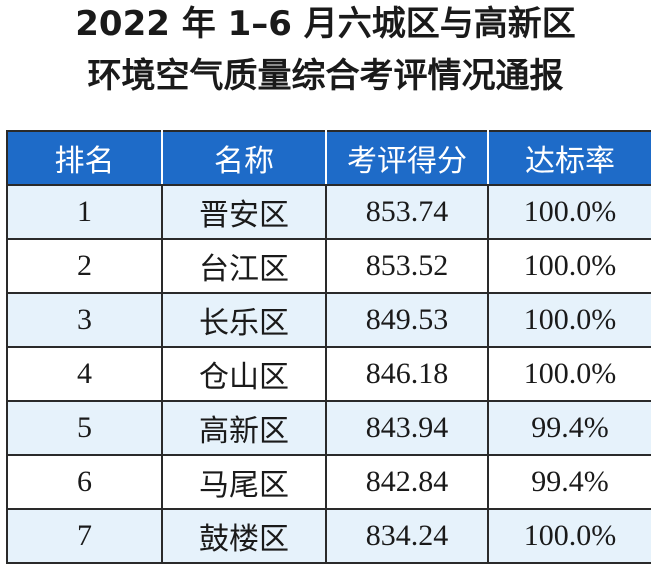 This screenshot has height=564, width=651. I want to click on score-cell: 834.24, so click(407, 536).